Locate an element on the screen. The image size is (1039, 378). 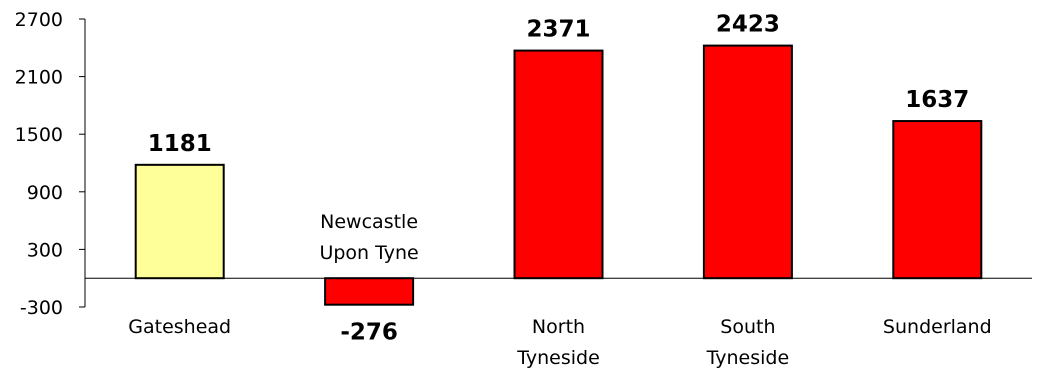
category-label: Sunderland is located at coordinates (937, 327).